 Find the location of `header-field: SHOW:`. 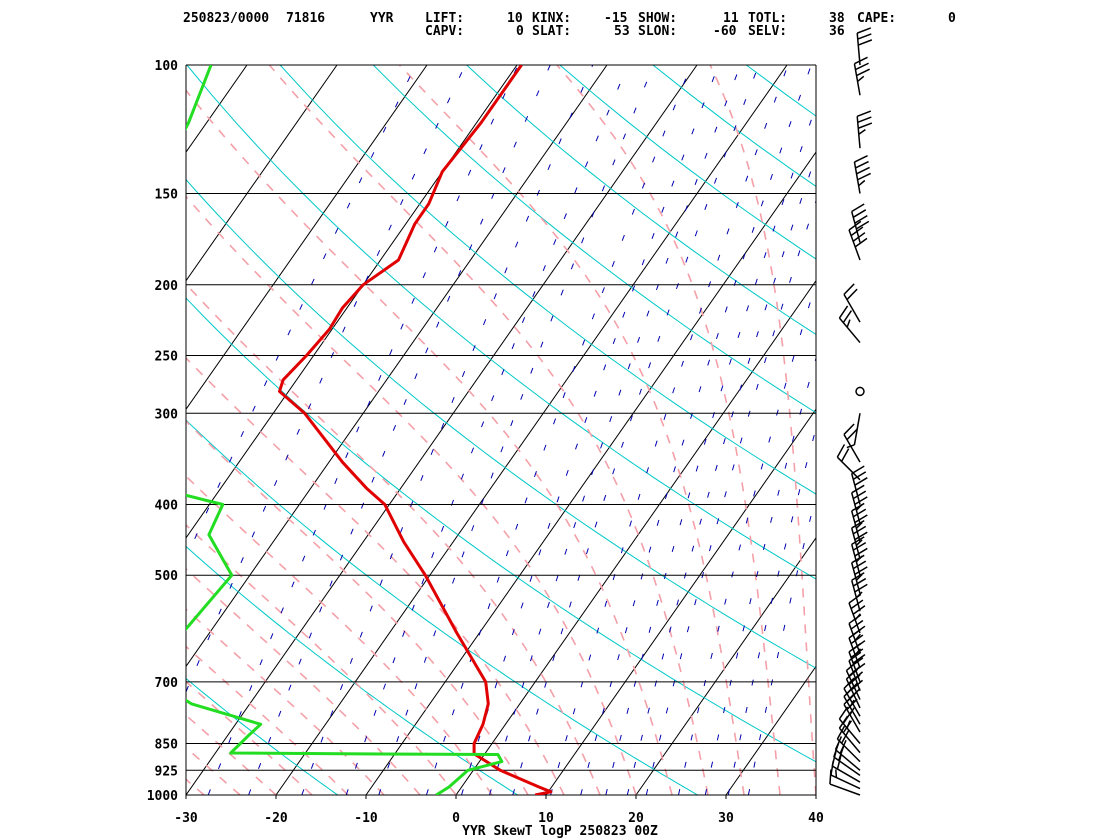

header-field: SHOW: is located at coordinates (657, 18).